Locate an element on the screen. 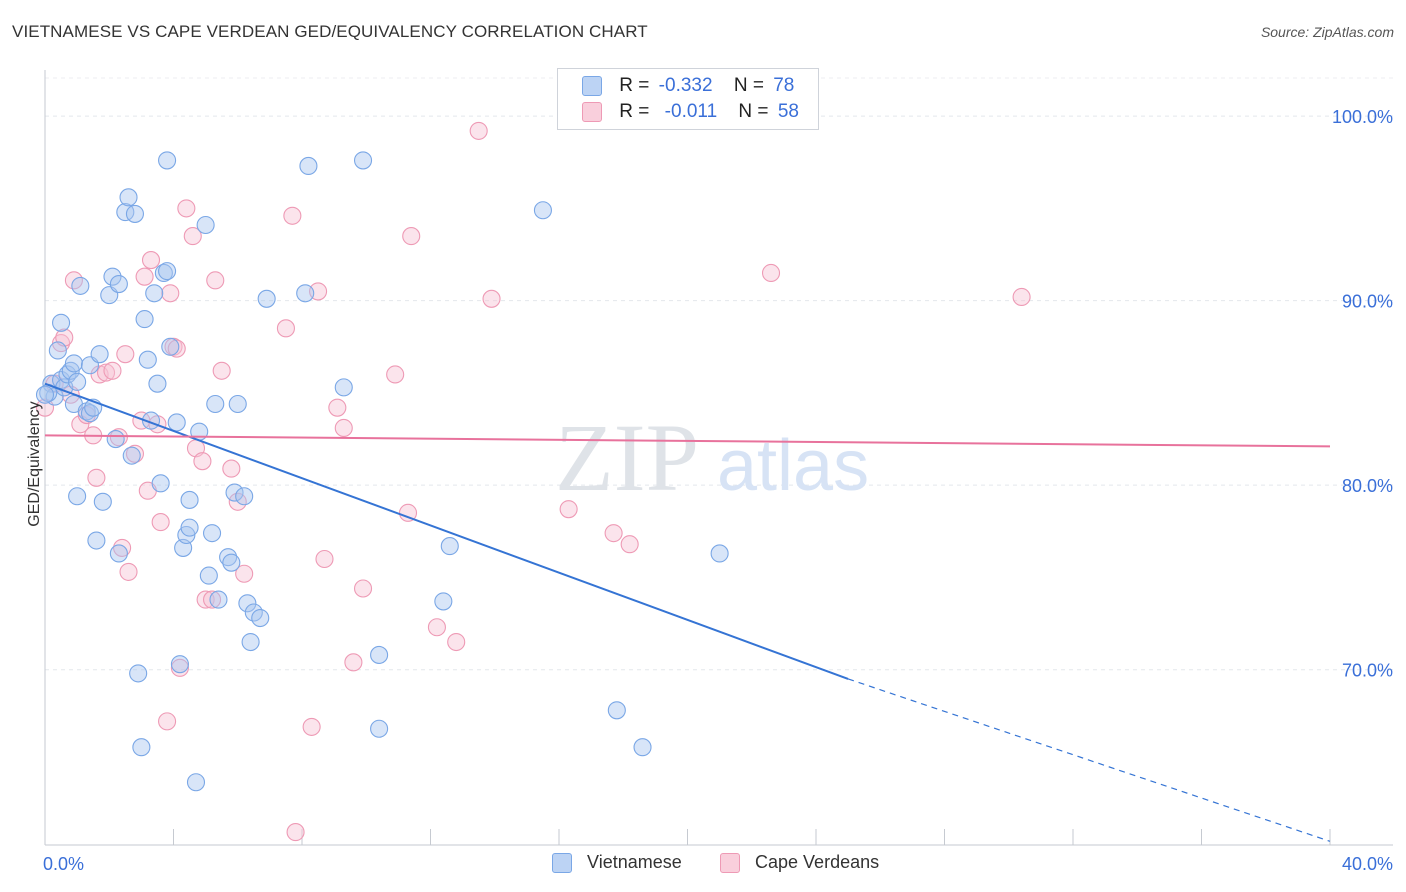 The width and height of the screenshot is (1406, 892). legend-r-value: -0.011 is located at coordinates (691, 111).